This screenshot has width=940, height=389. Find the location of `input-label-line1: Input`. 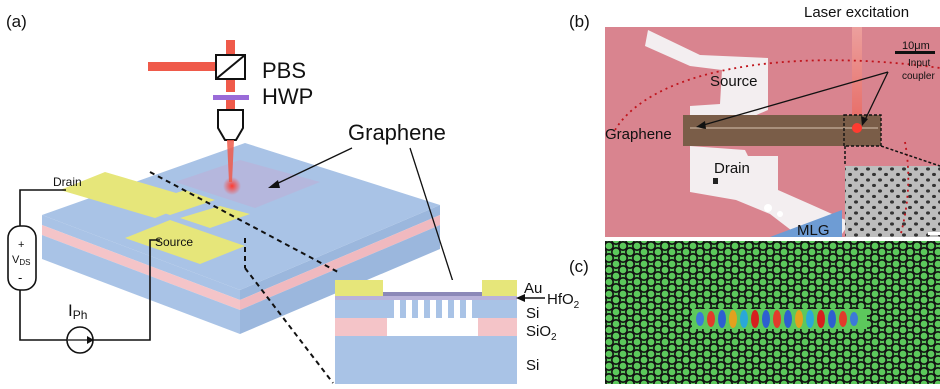

input-label-line1: Input is located at coordinates (919, 63).